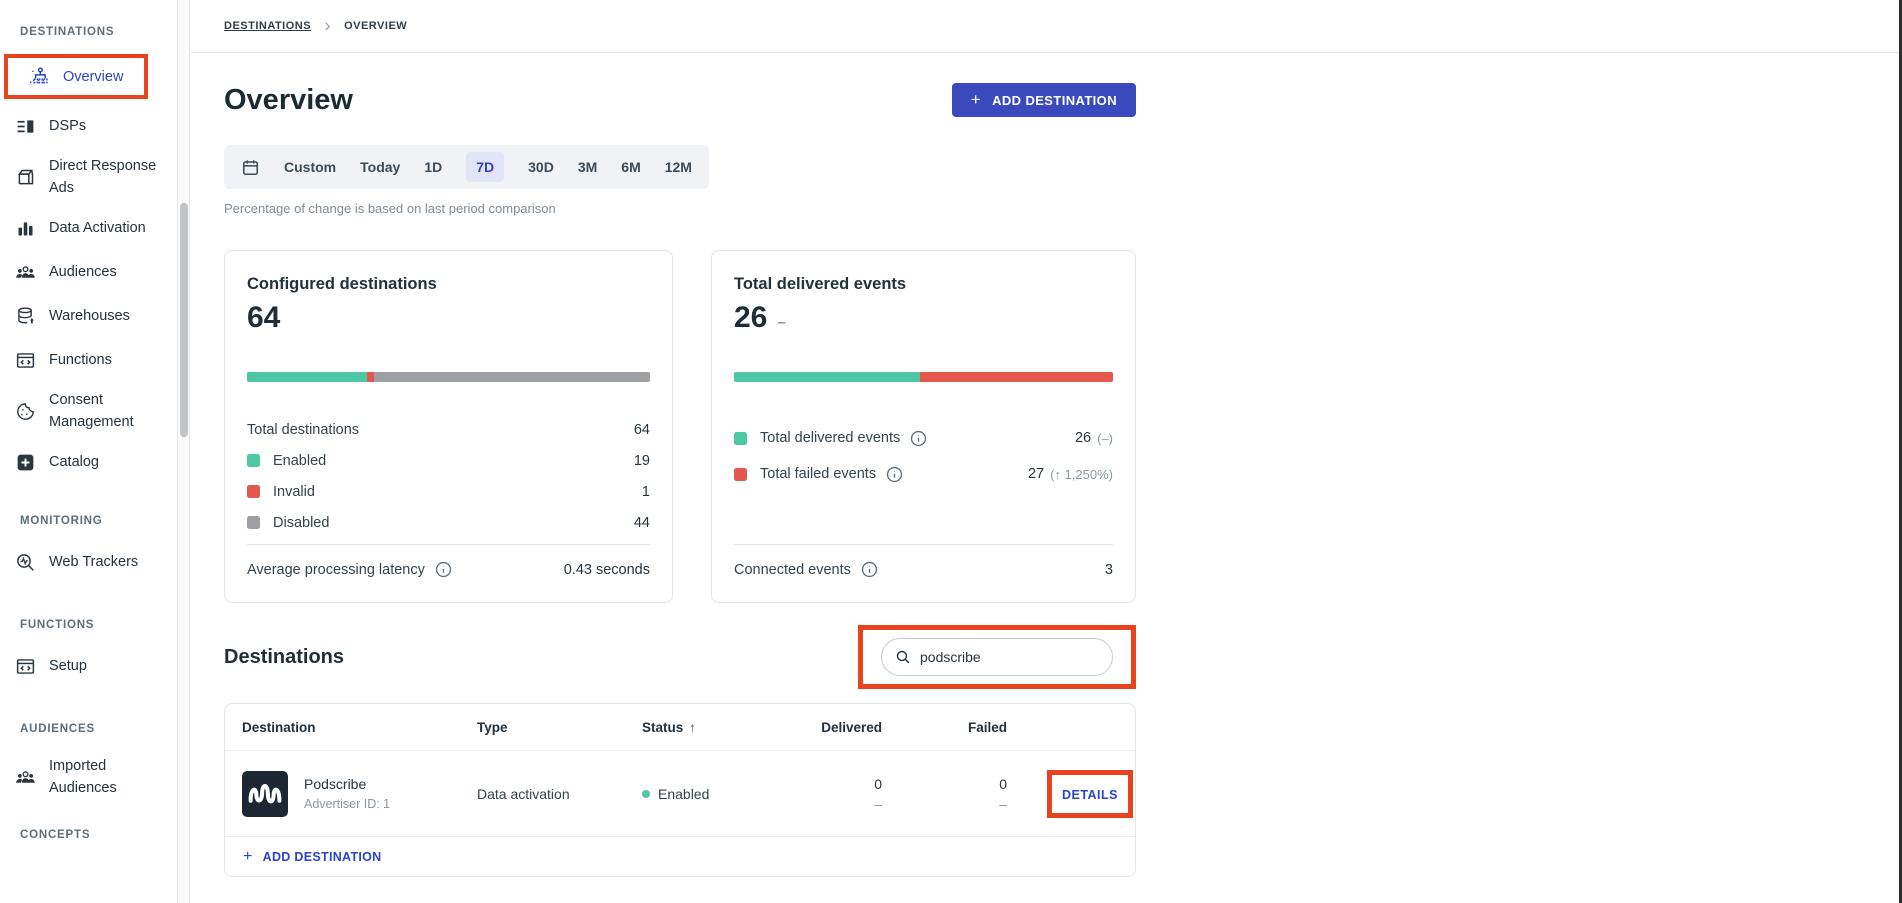  What do you see at coordinates (1016, 377) in the screenshot?
I see `bar-segment-failed` at bounding box center [1016, 377].